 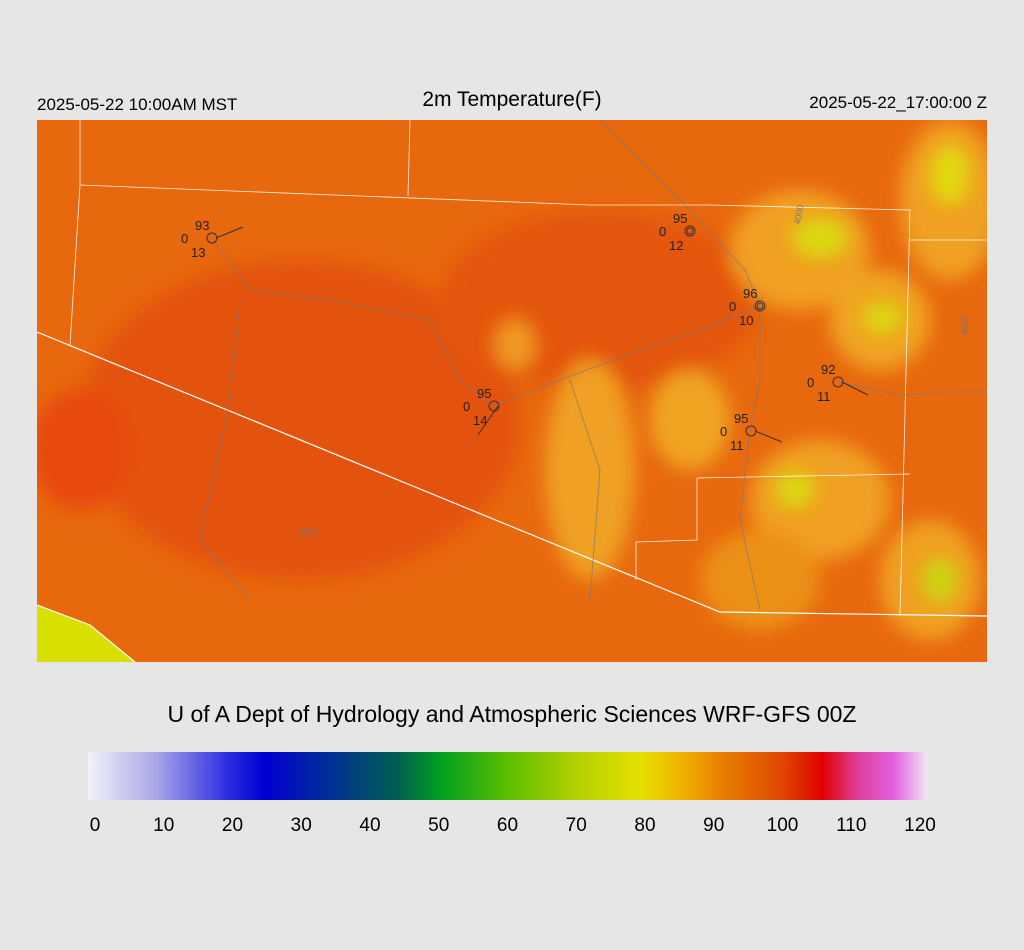 What do you see at coordinates (369, 825) in the screenshot?
I see `colorbar-tick-label: 40` at bounding box center [369, 825].